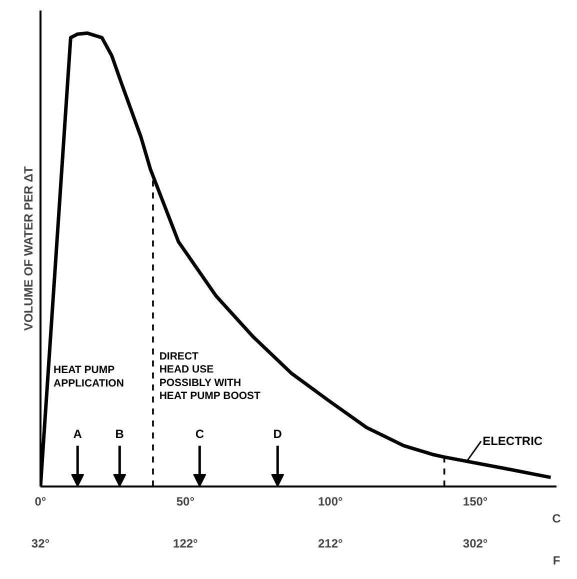  What do you see at coordinates (77, 434) in the screenshot?
I see `annotation: A` at bounding box center [77, 434].